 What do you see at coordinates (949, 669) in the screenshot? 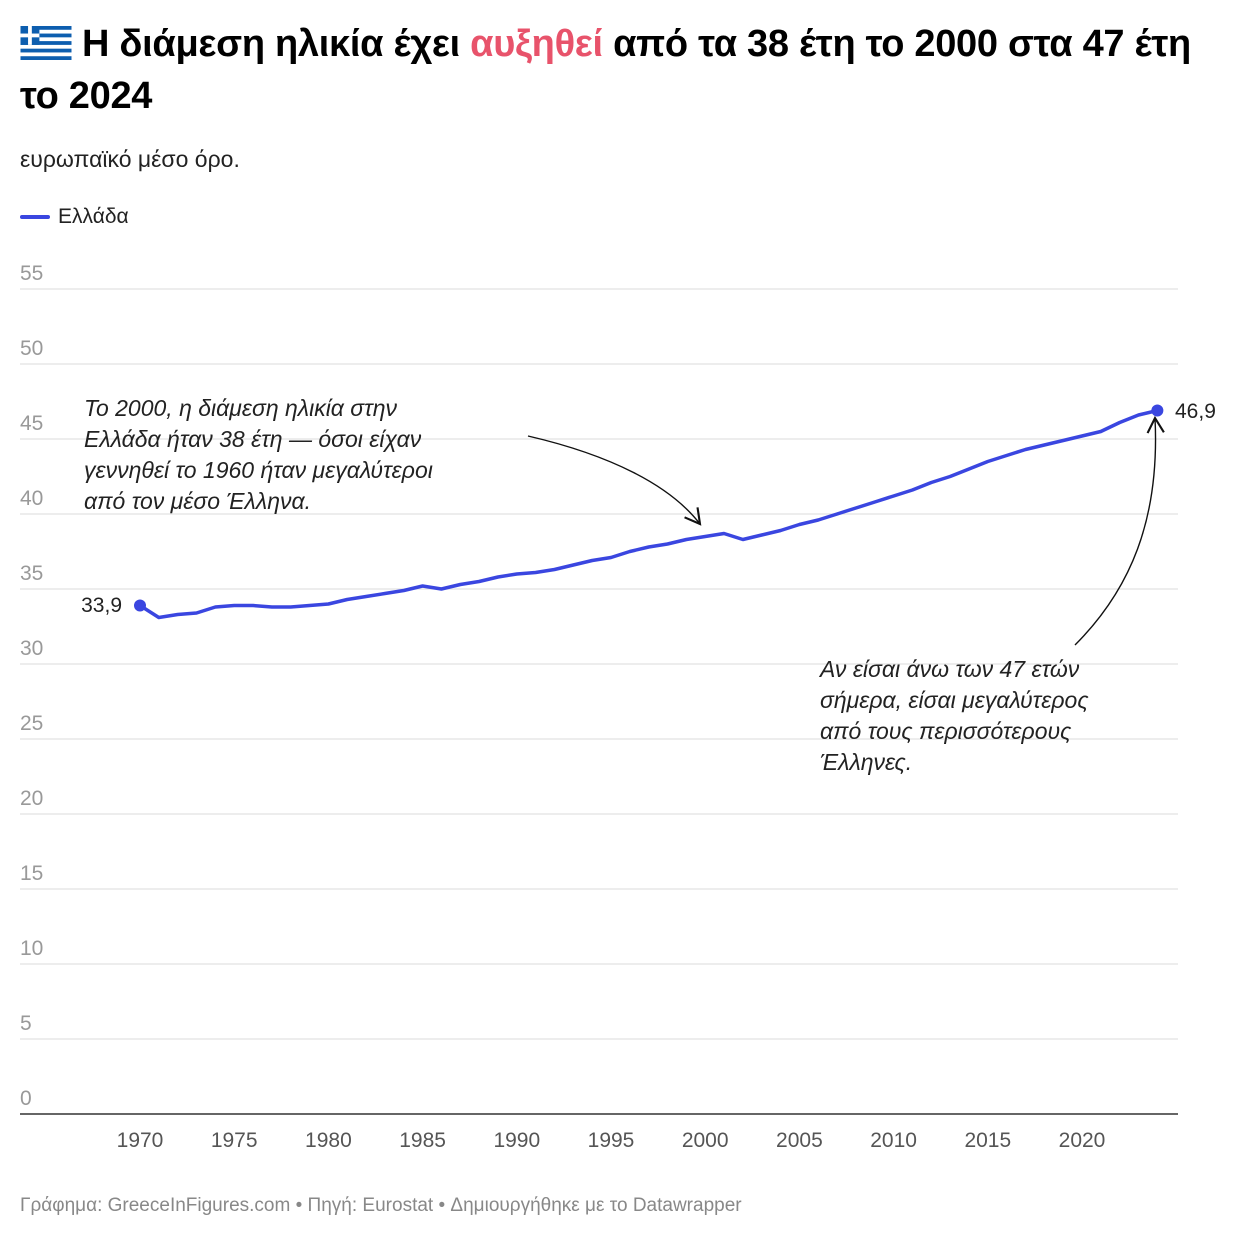
I see `annotation-line: Αν είσαι άνω των 47 ετών` at bounding box center [949, 669].